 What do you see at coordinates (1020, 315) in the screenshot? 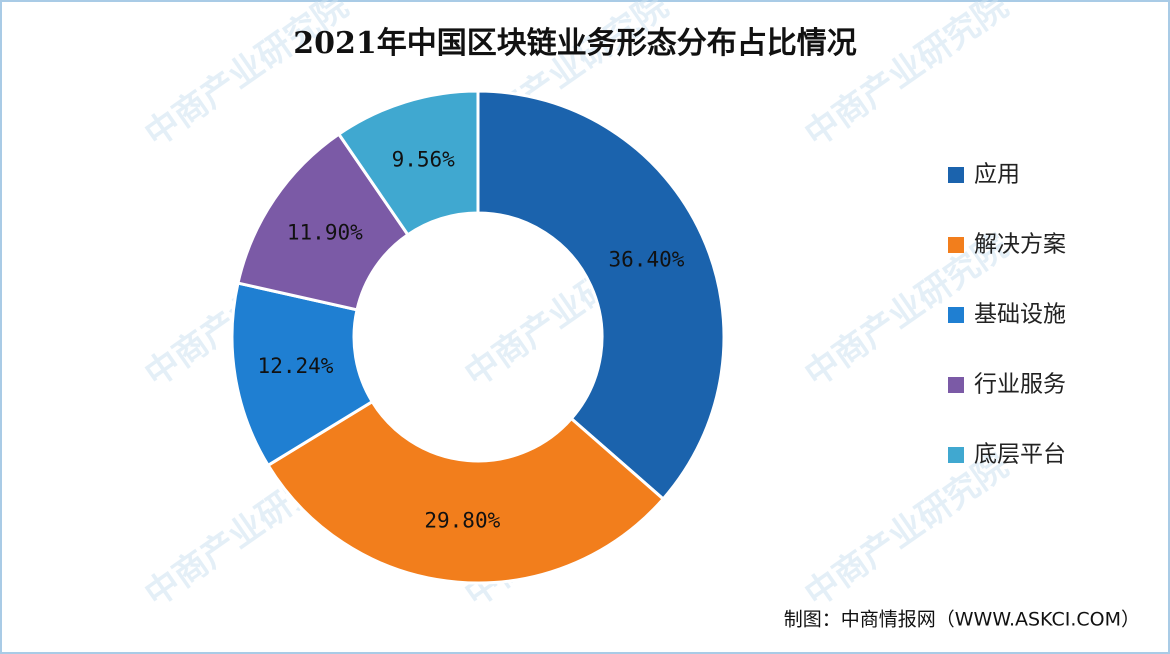
I see `legend-label: 基础设施` at bounding box center [1020, 315].